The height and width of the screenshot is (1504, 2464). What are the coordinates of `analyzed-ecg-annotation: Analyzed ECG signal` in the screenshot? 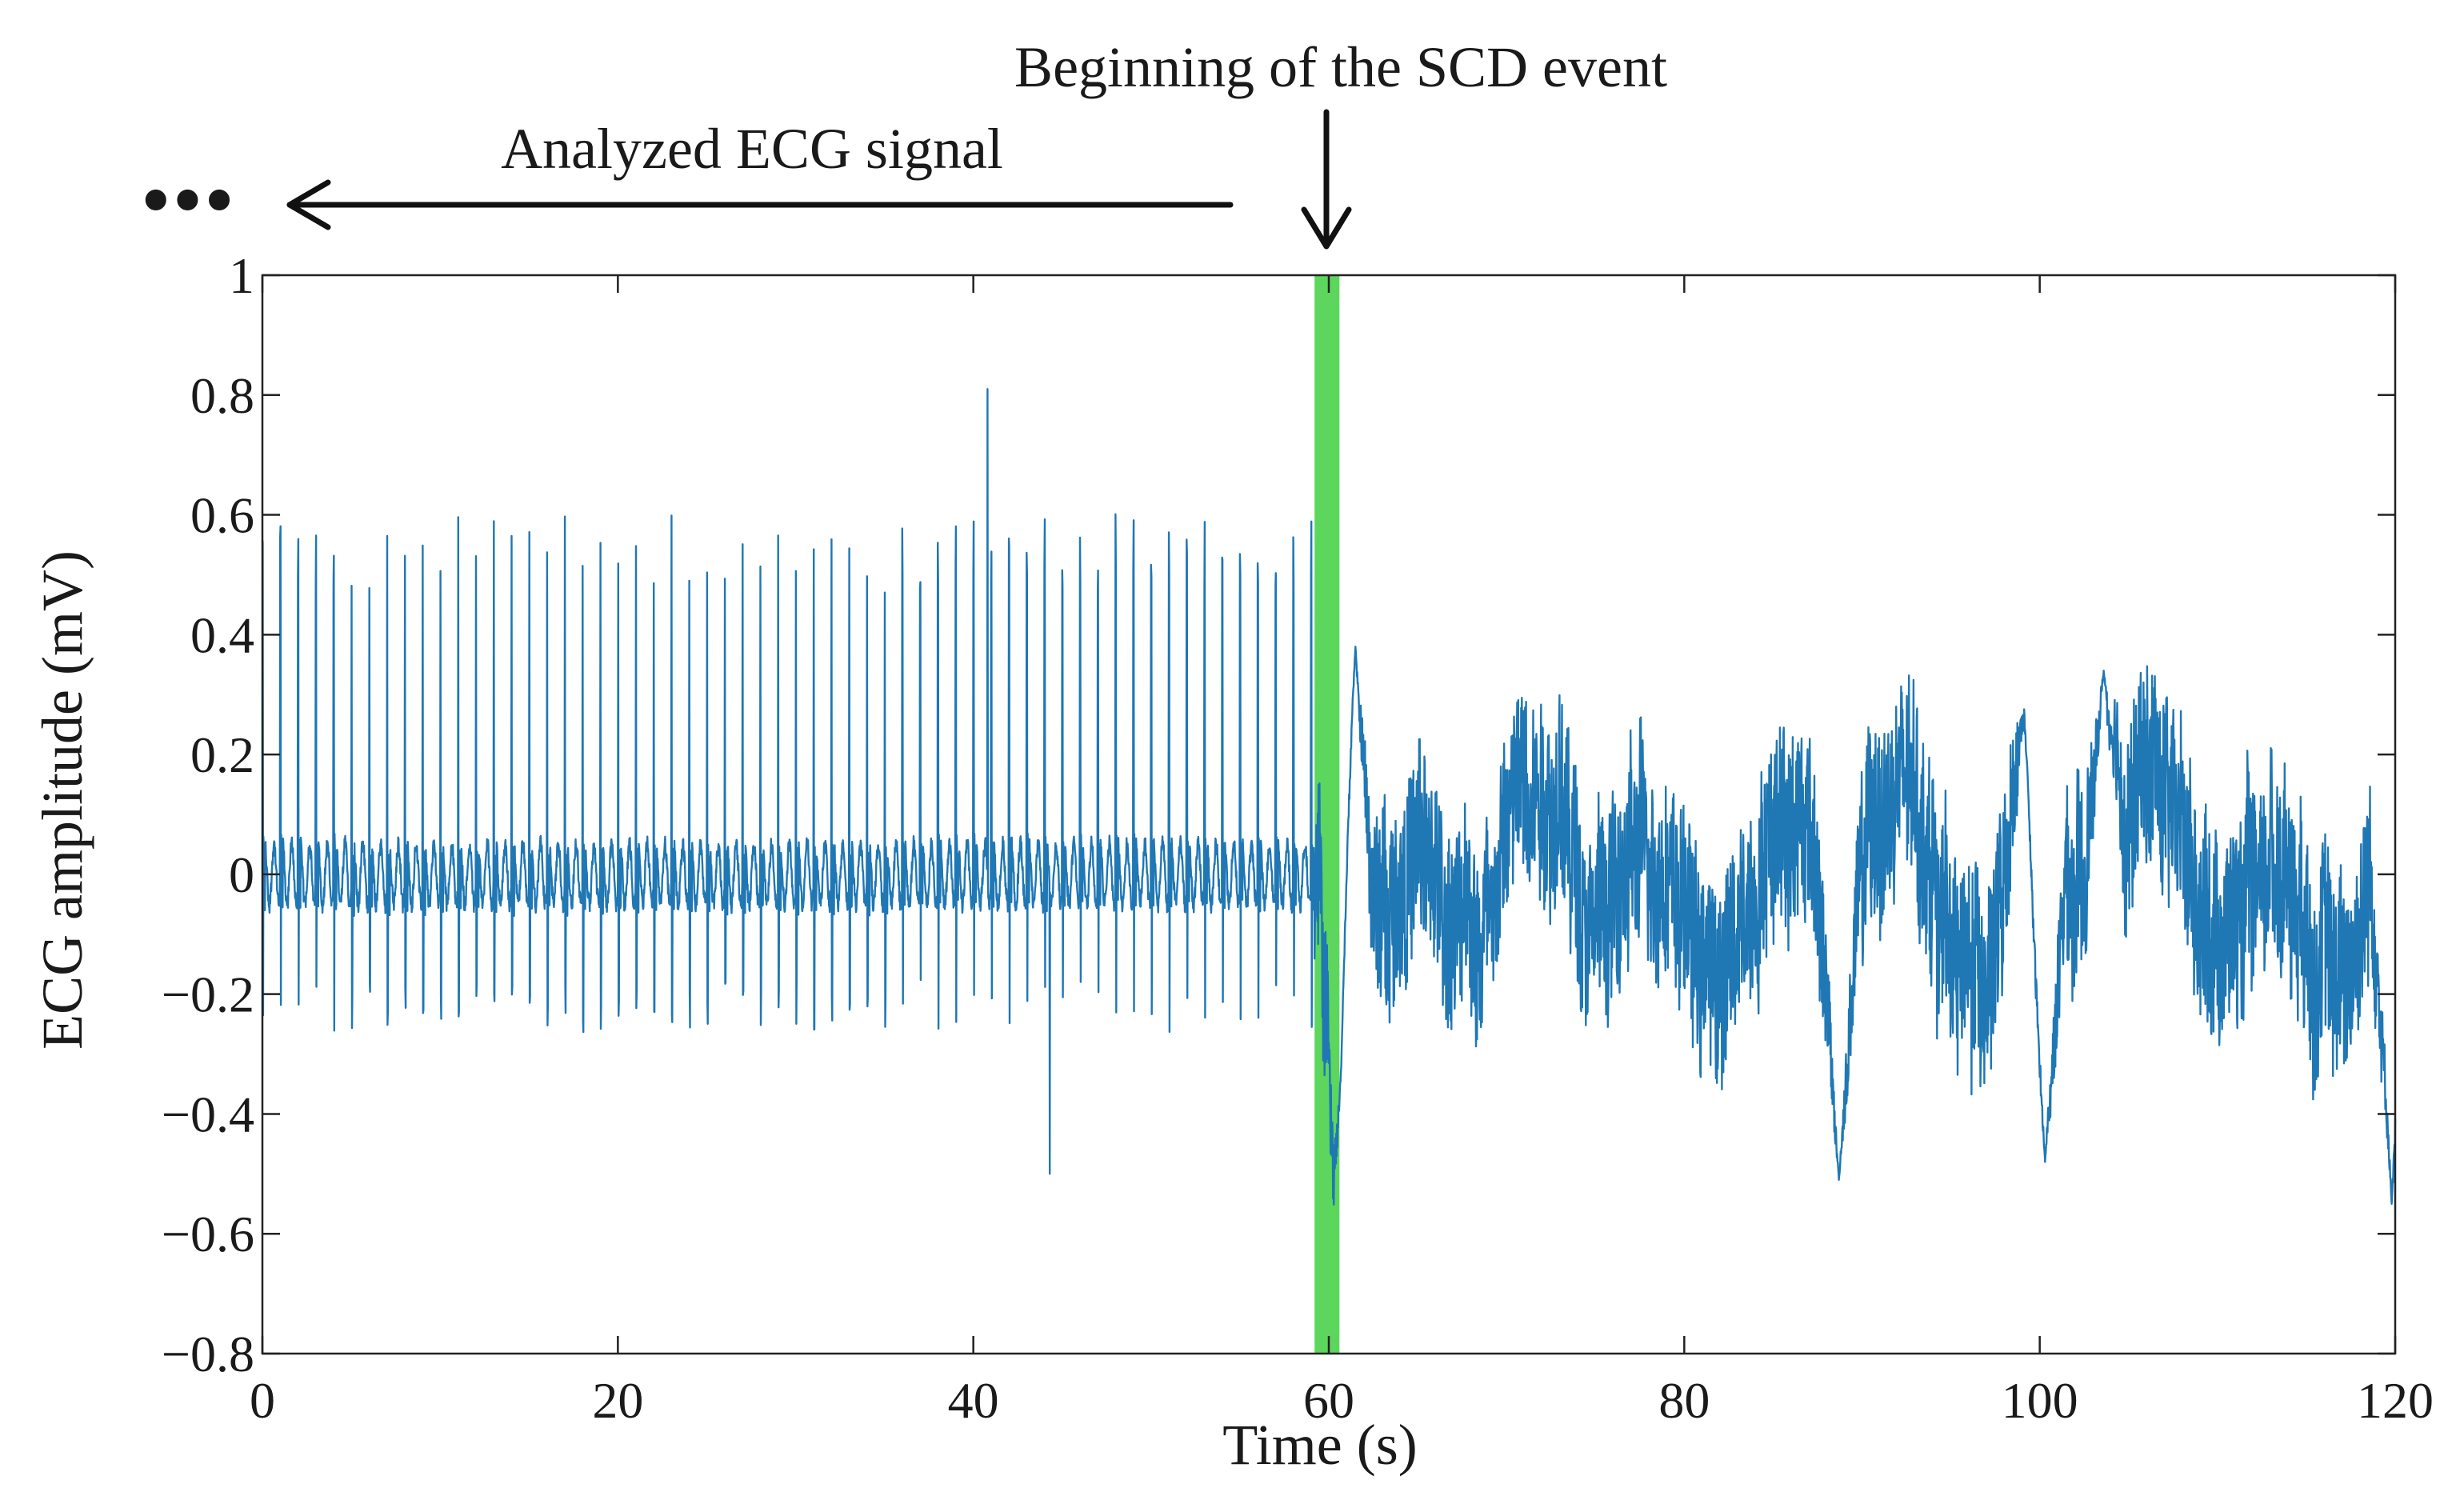 It's located at (752, 149).